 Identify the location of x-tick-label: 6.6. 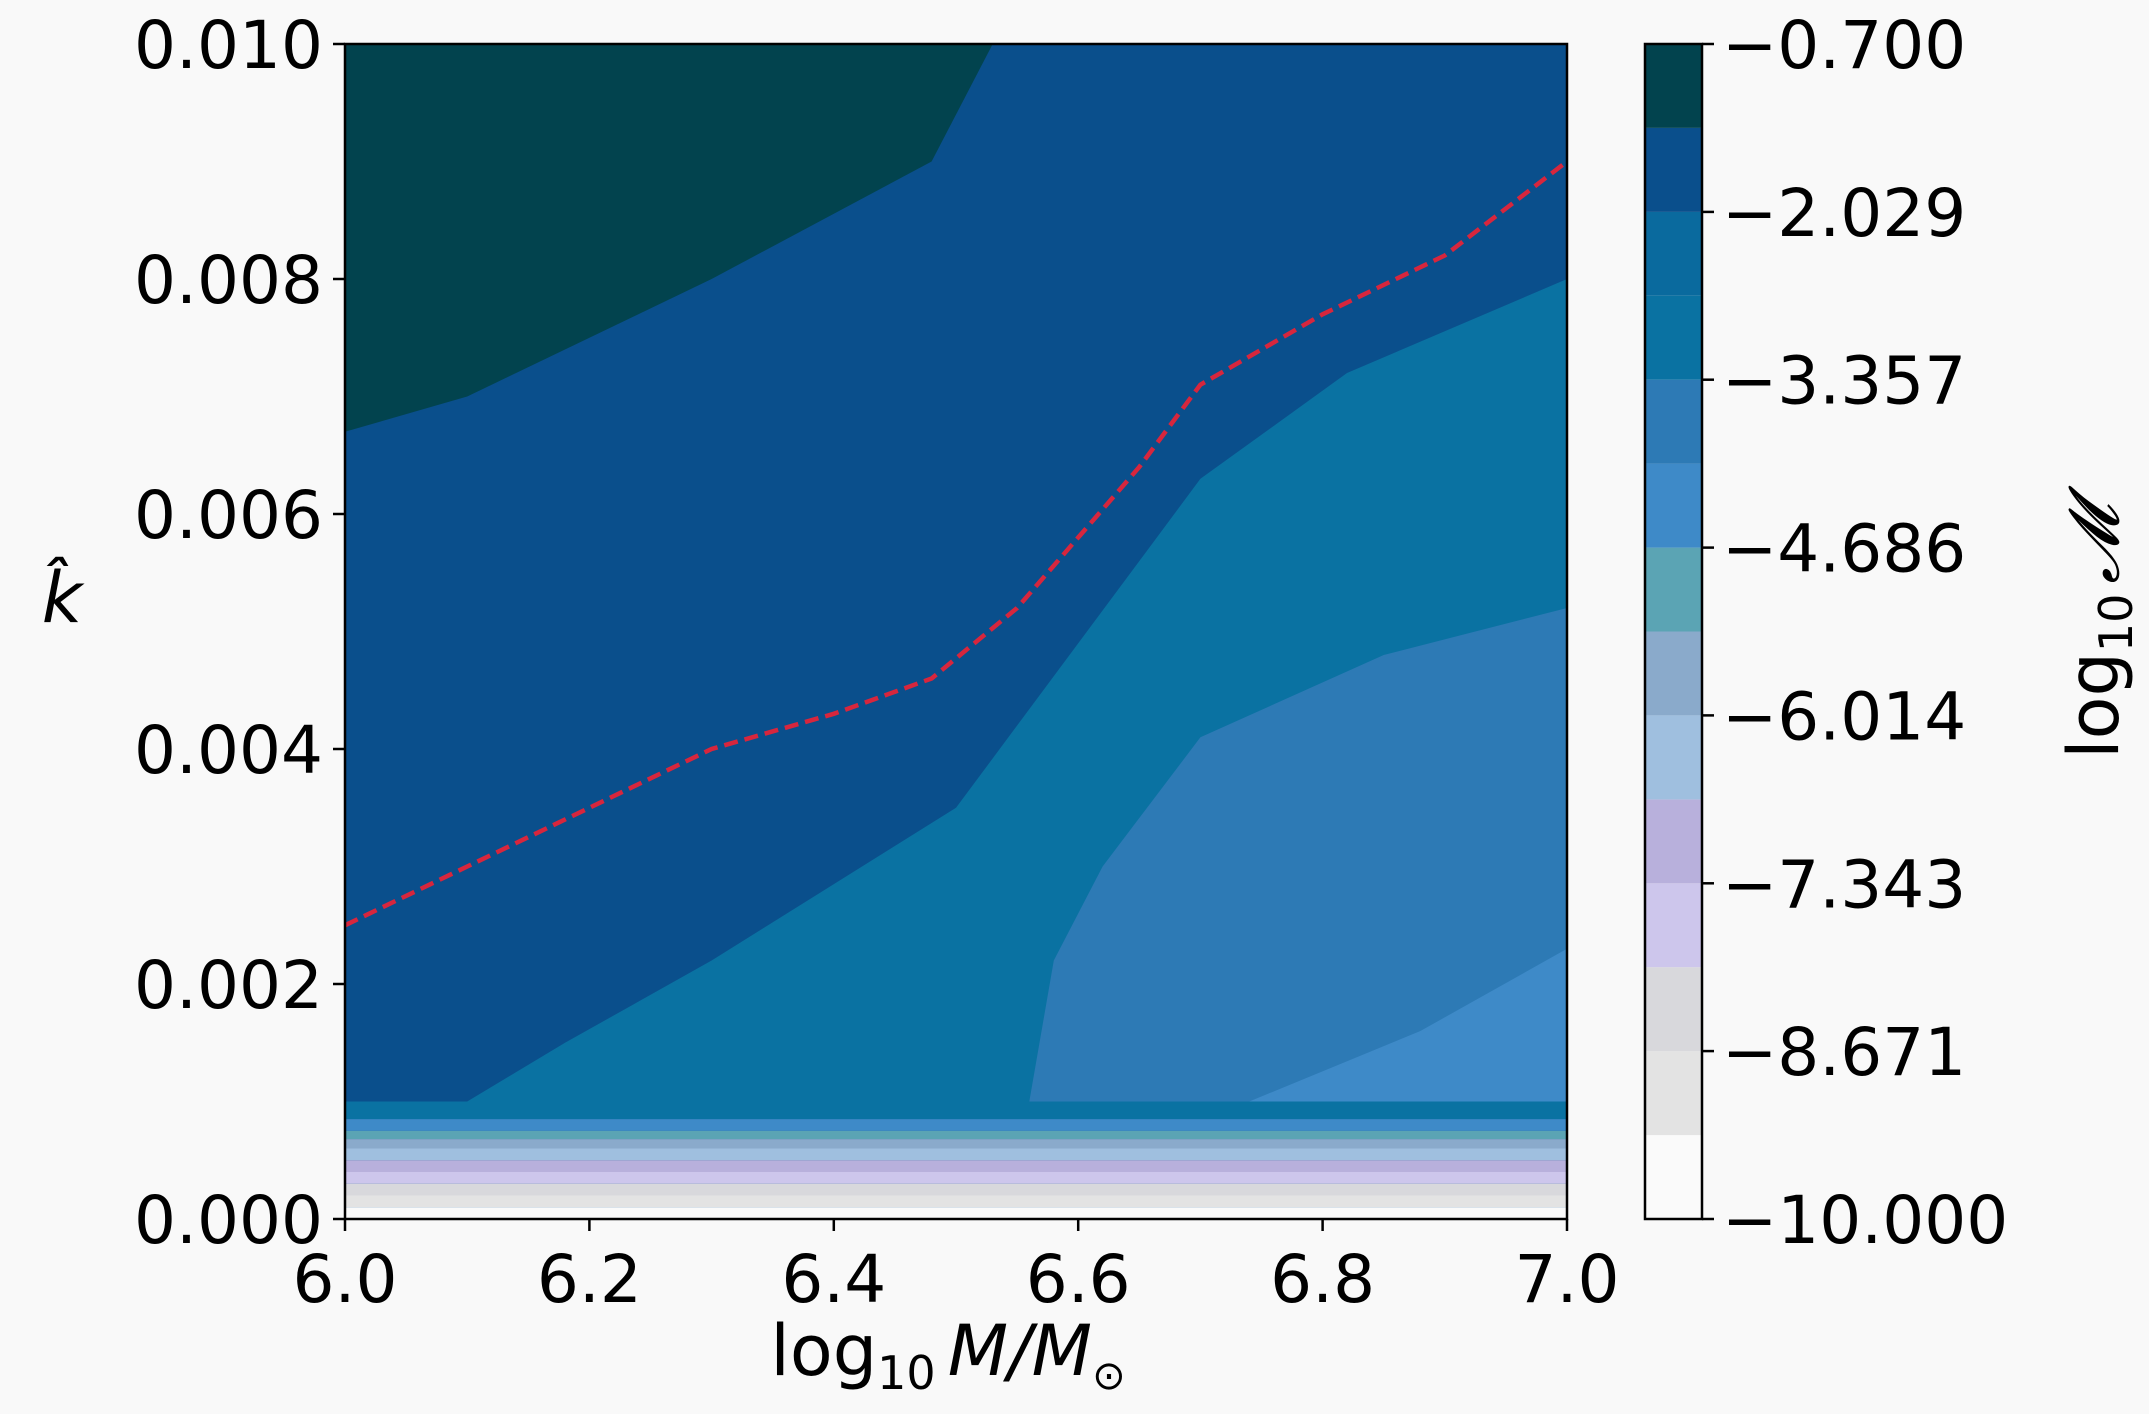
(1078, 1279).